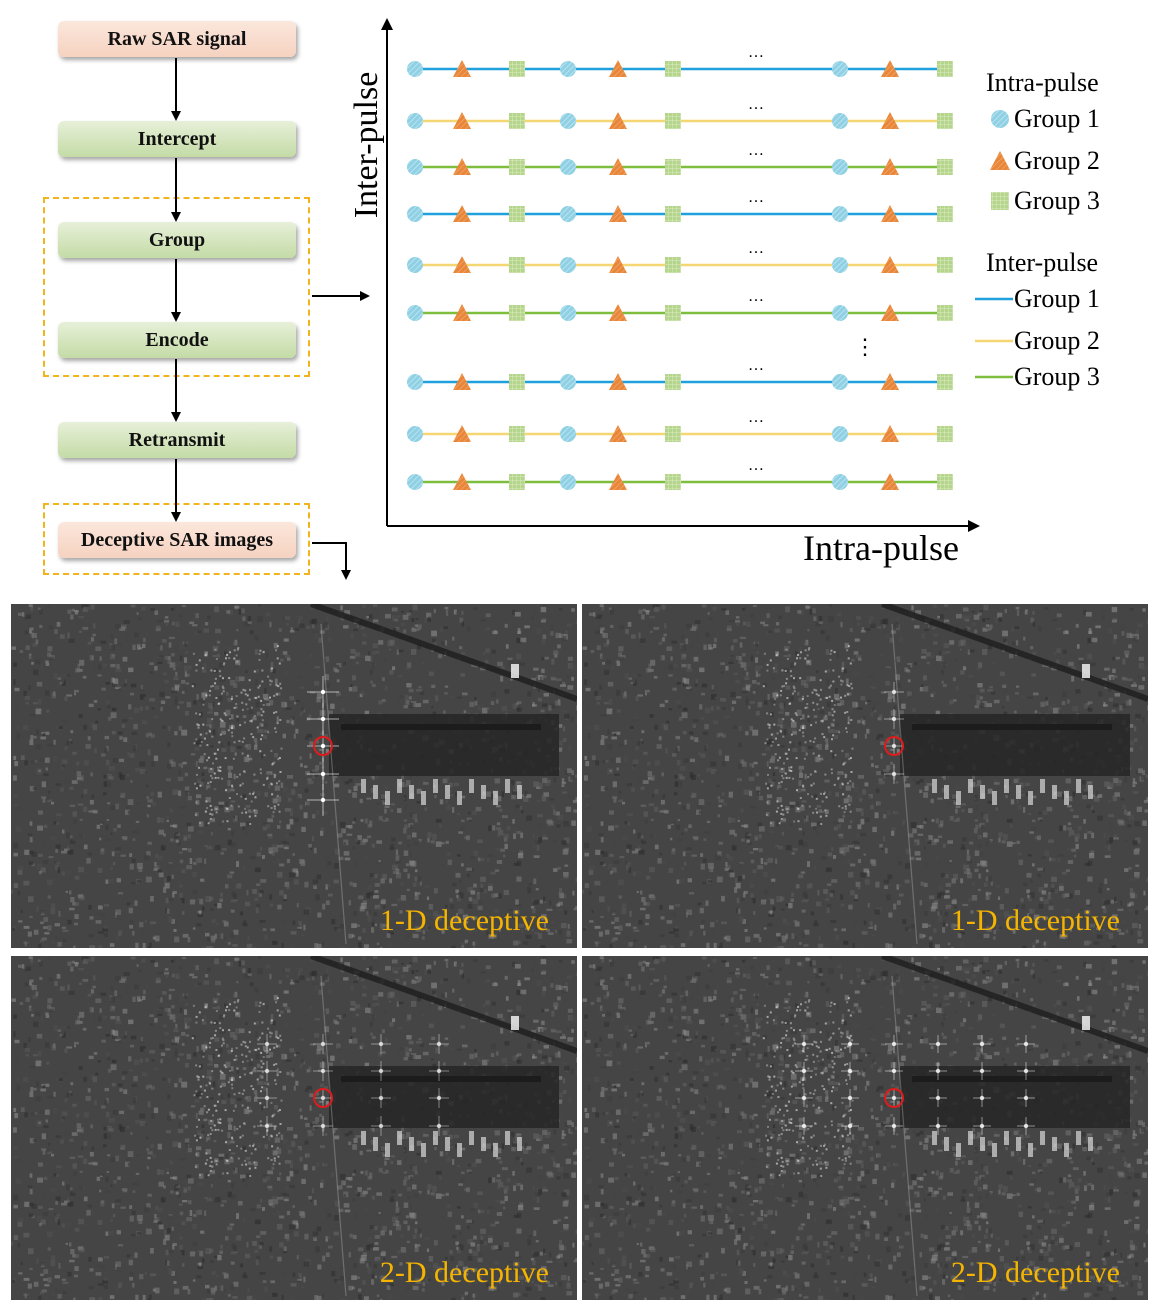  What do you see at coordinates (1057, 118) in the screenshot?
I see `legend-intra-group-1: Group 1` at bounding box center [1057, 118].